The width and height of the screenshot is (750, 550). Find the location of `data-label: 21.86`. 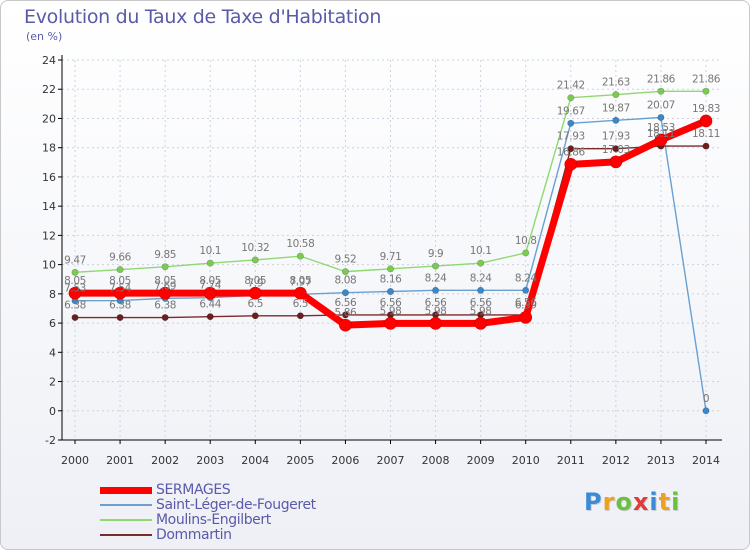

data-label: 21.86 is located at coordinates (661, 79).